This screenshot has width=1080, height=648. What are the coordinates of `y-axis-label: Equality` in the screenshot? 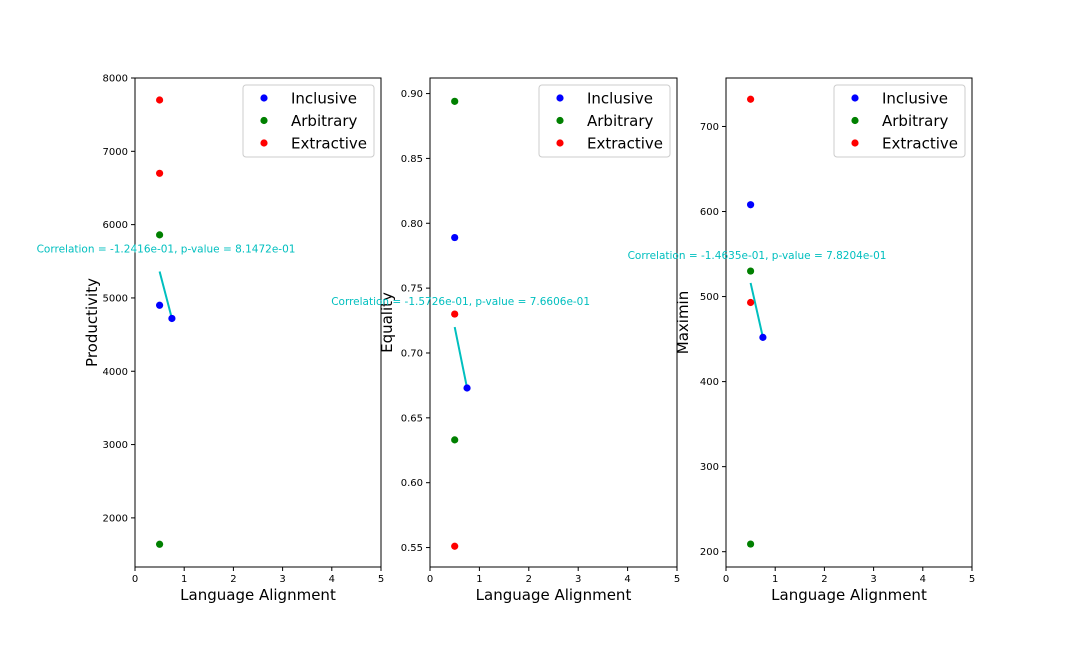 It's located at (387, 322).